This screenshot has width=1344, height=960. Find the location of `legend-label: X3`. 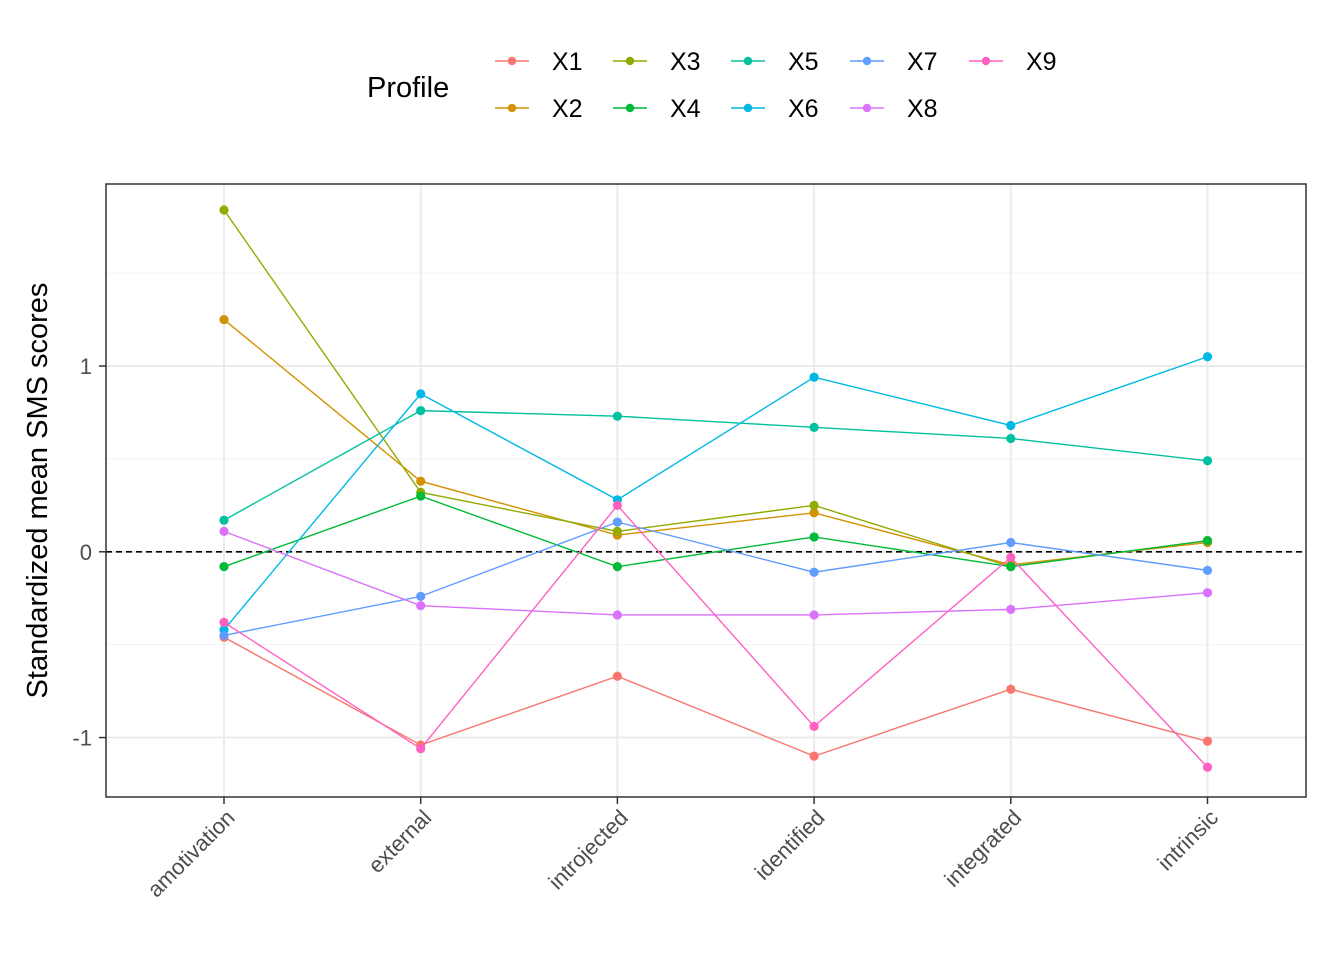

legend-label: X3 is located at coordinates (685, 62).